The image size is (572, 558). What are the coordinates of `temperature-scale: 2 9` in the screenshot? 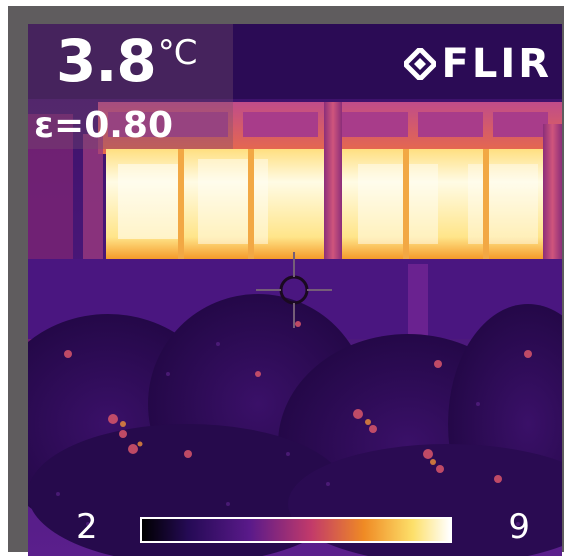 It's located at (295, 531).